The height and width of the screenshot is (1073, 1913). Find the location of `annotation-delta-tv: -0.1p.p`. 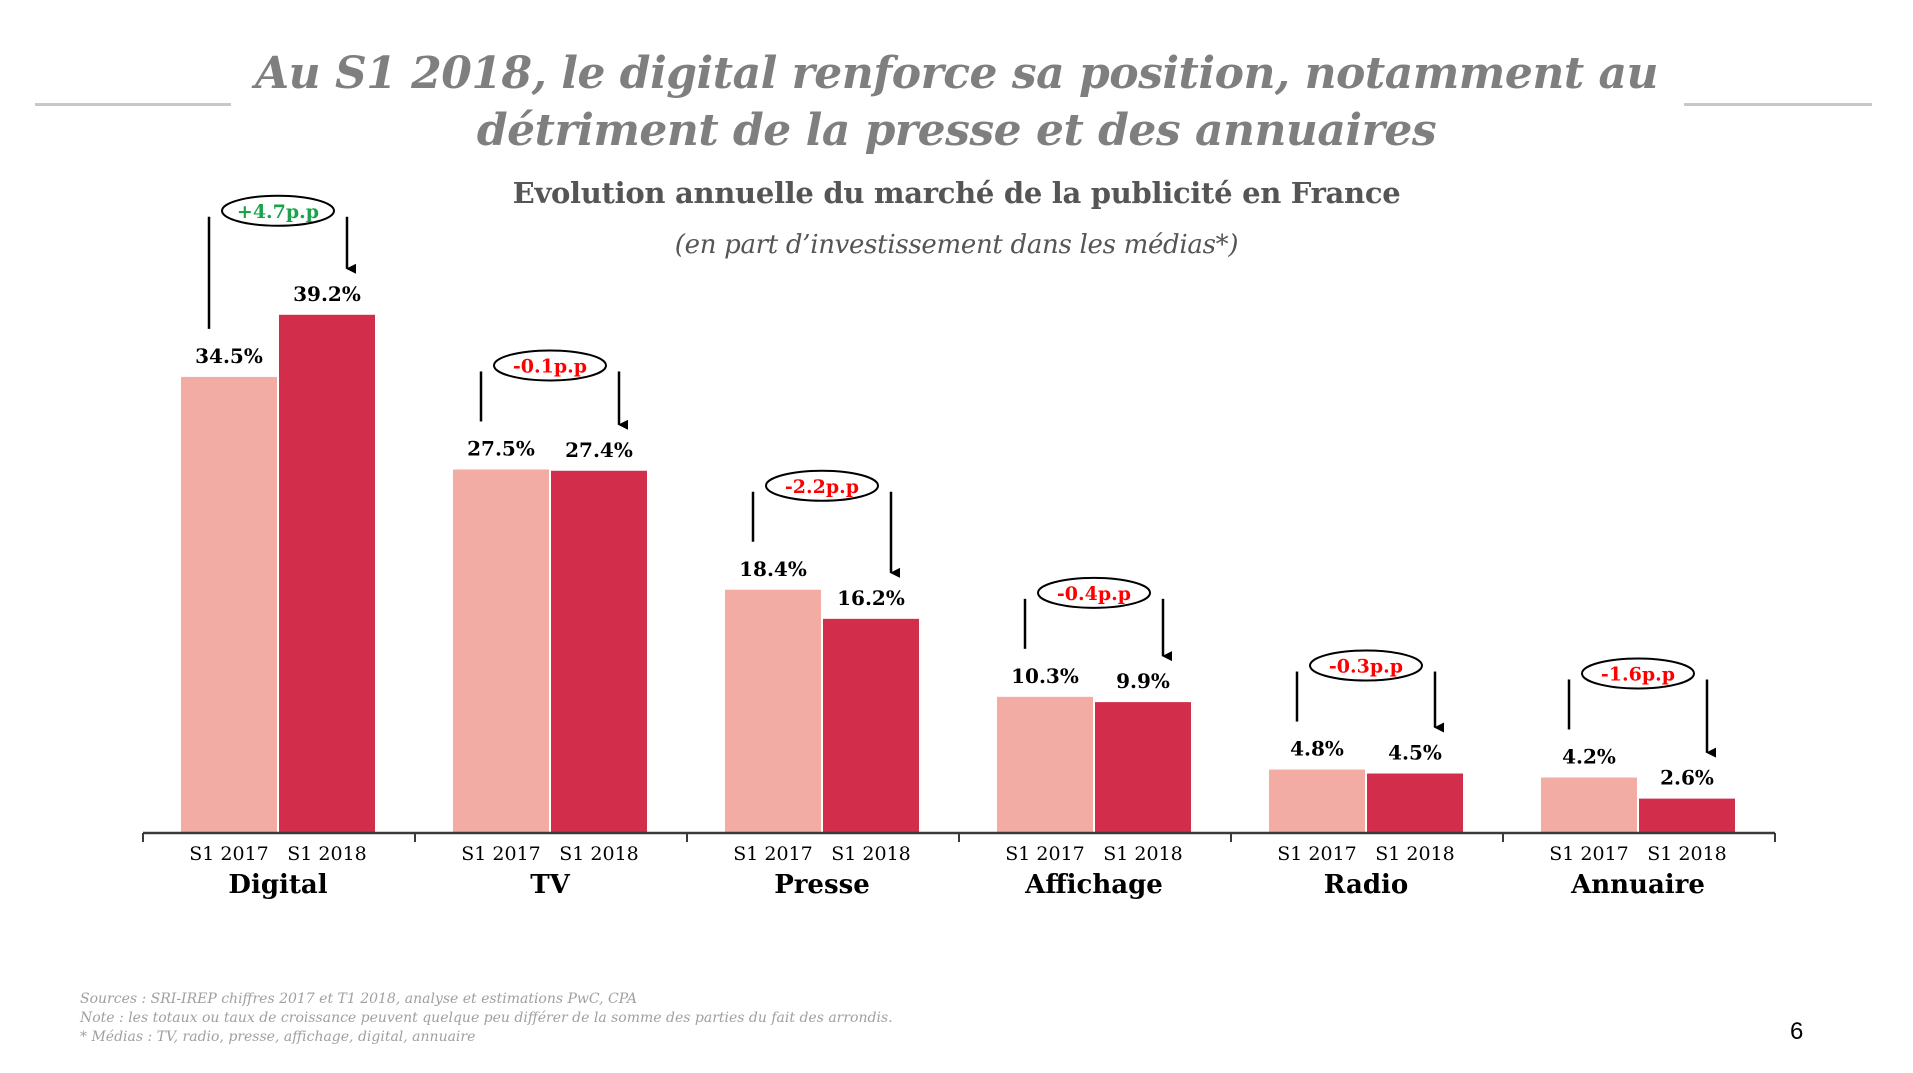

annotation-delta-tv: -0.1p.p is located at coordinates (550, 366).